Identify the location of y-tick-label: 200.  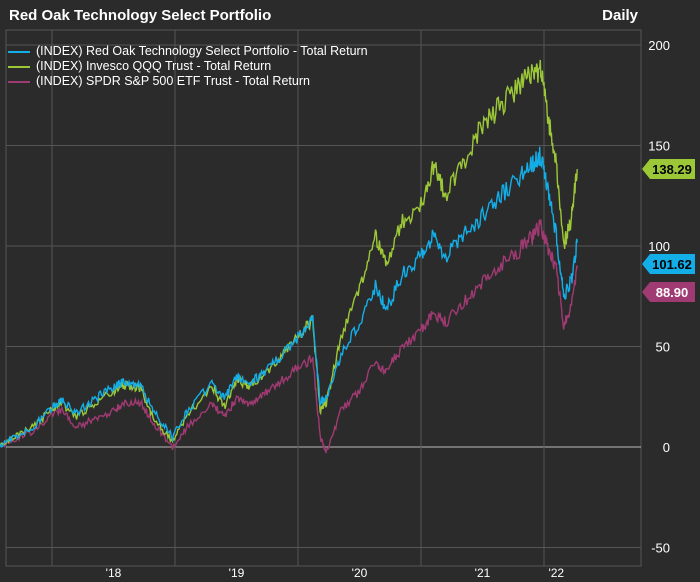
(659, 45).